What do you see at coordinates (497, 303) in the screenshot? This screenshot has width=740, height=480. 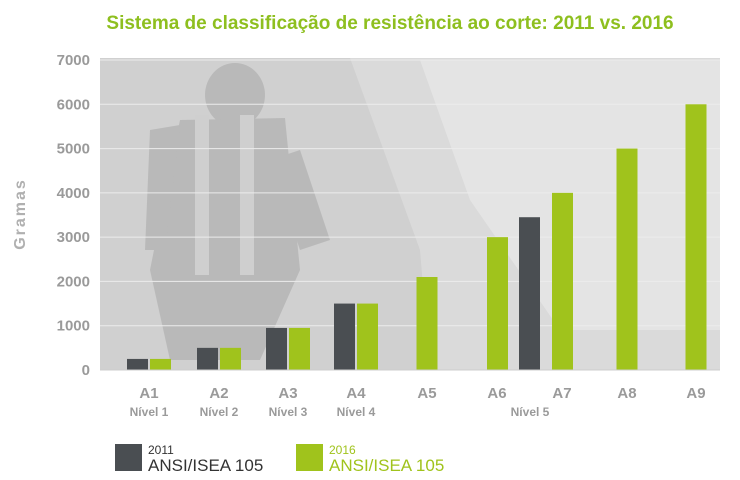 I see `bar-2016-a6` at bounding box center [497, 303].